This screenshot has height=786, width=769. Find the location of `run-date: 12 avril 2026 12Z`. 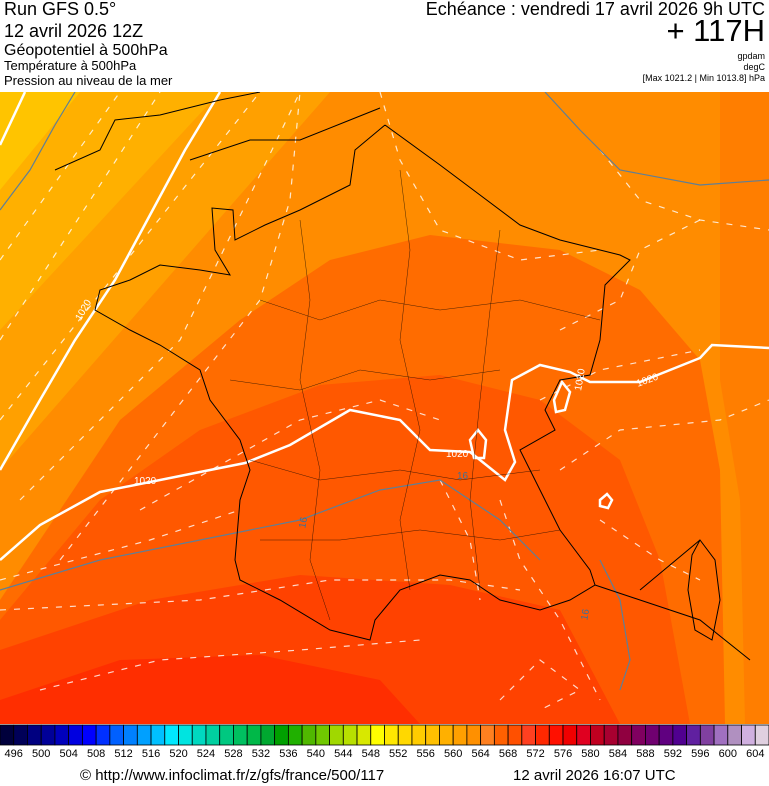

run-date: 12 avril 2026 12Z is located at coordinates (74, 31).